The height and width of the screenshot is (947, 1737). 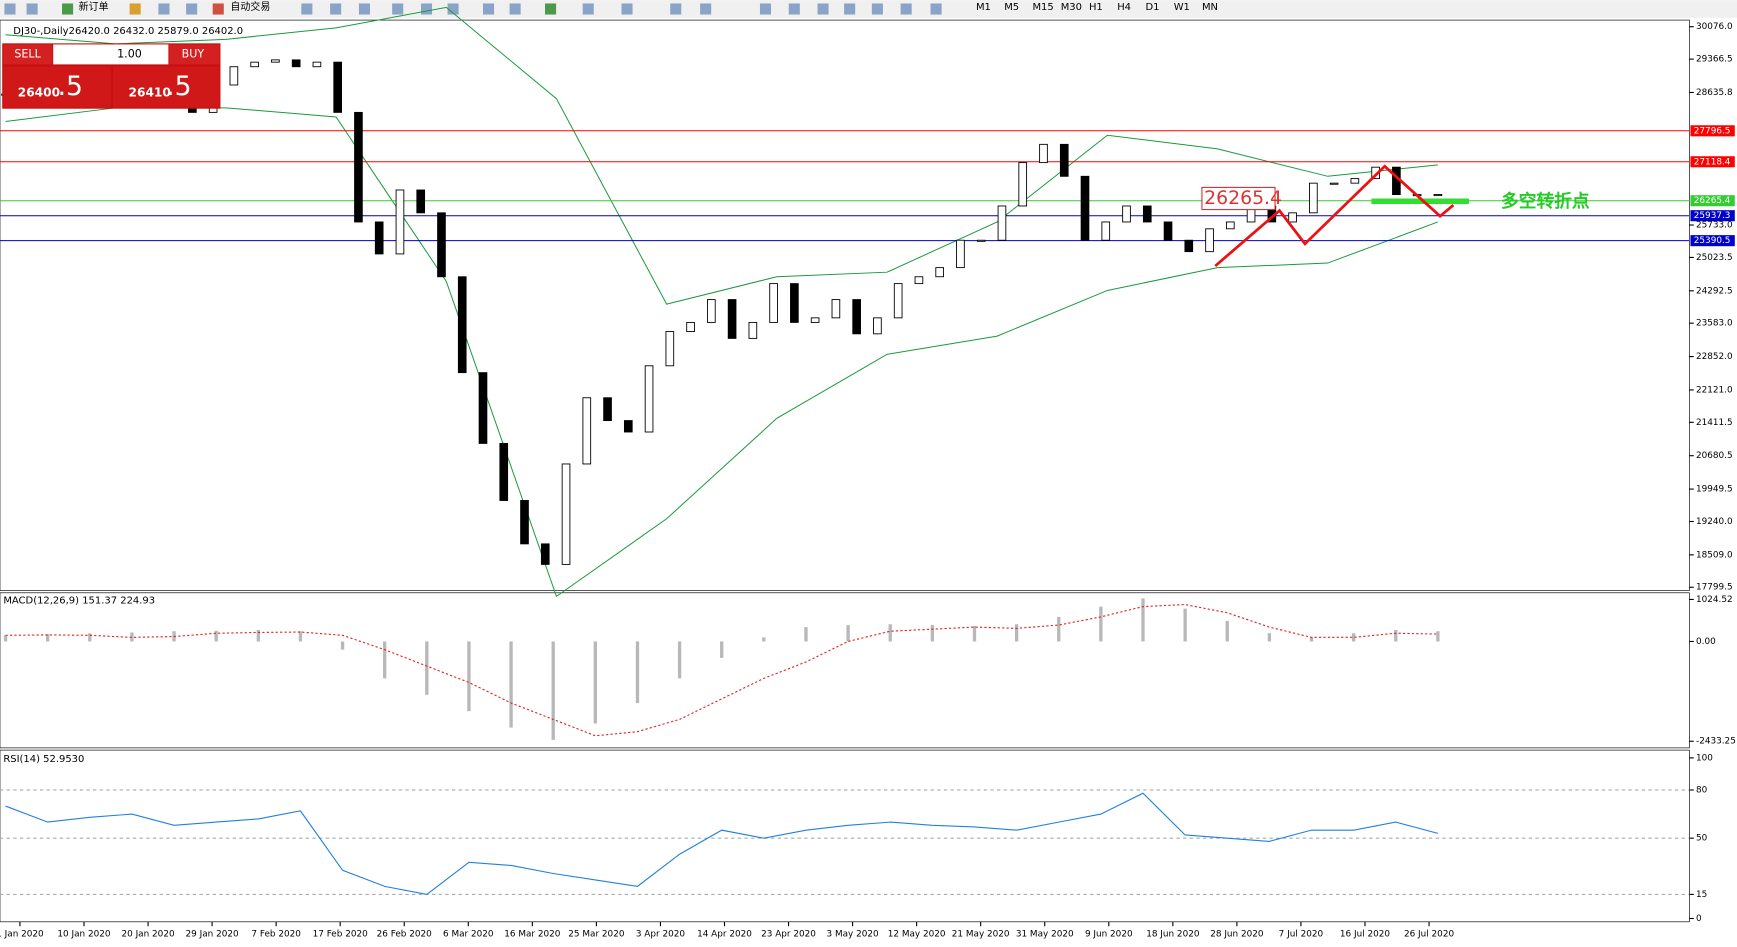 What do you see at coordinates (1714, 357) in the screenshot?
I see `y-tick-label: 22852.0` at bounding box center [1714, 357].